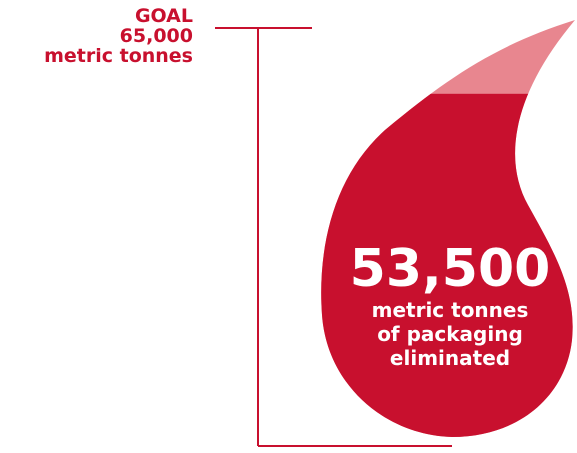 The width and height of the screenshot is (577, 453). What do you see at coordinates (156, 36) in the screenshot?
I see `goal-value: 65,000` at bounding box center [156, 36].